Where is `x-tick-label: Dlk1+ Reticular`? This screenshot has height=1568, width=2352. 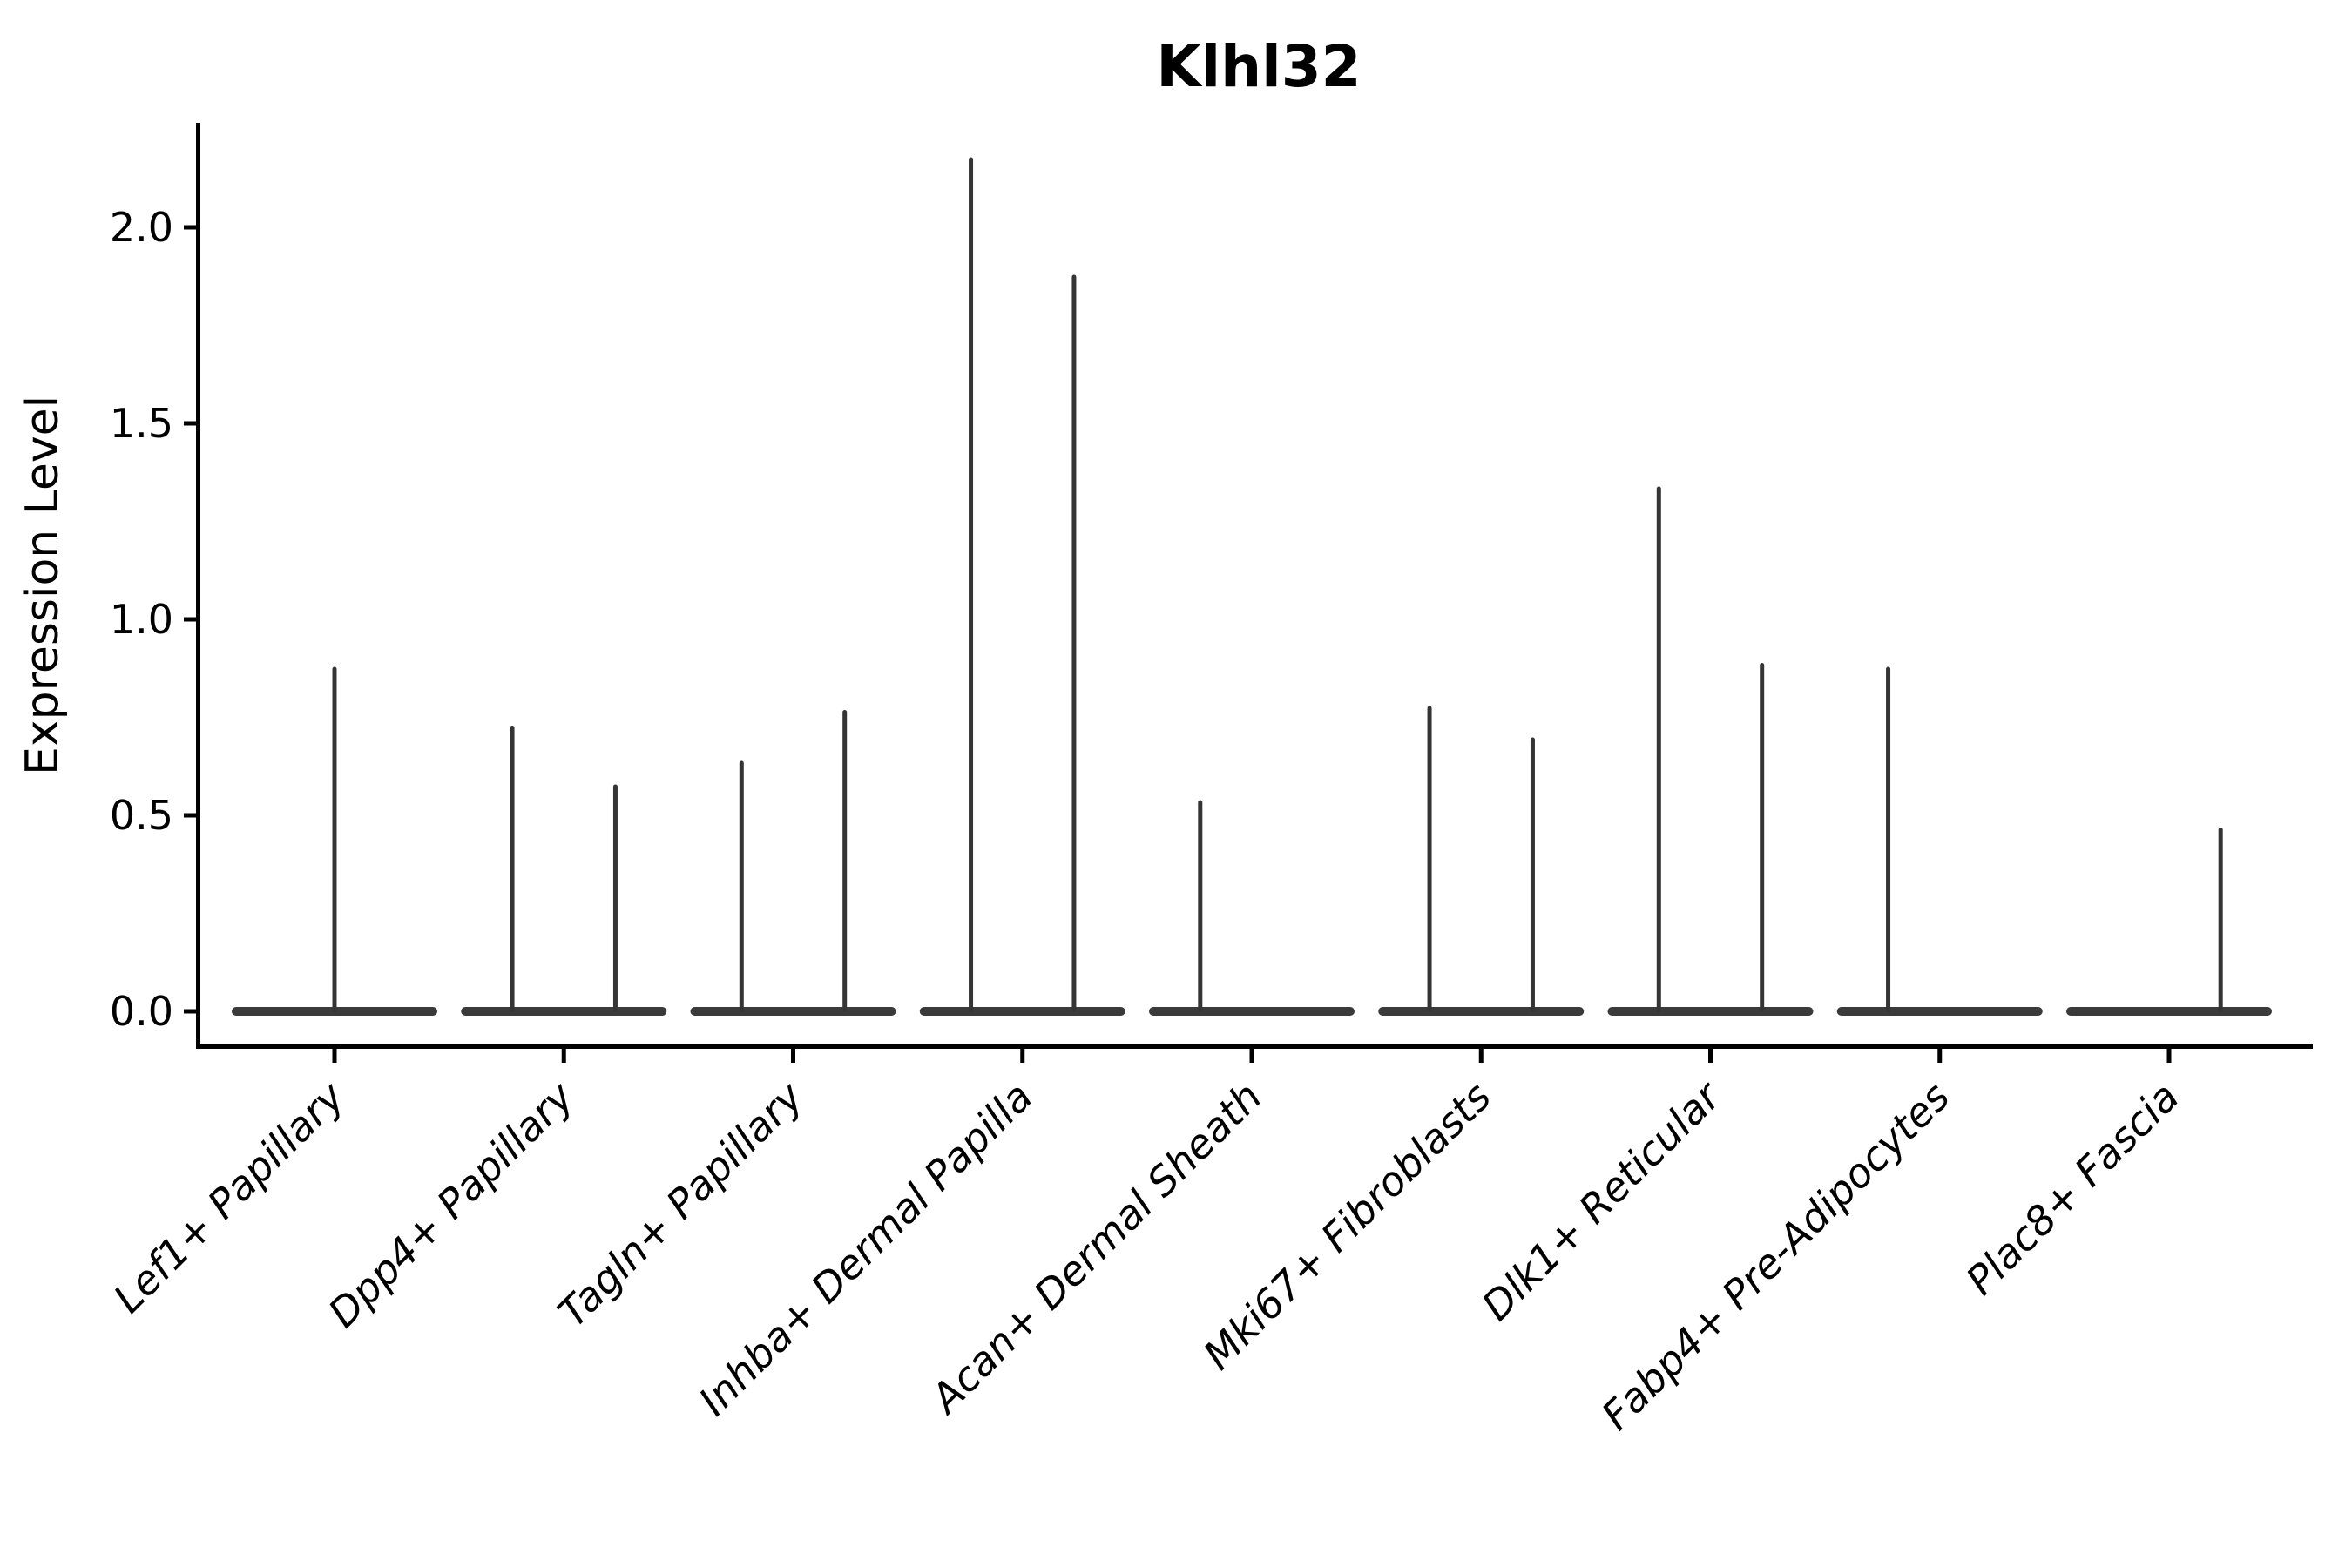
x-tick-label: Dlk1+ Reticular is located at coordinates (1602, 1200).